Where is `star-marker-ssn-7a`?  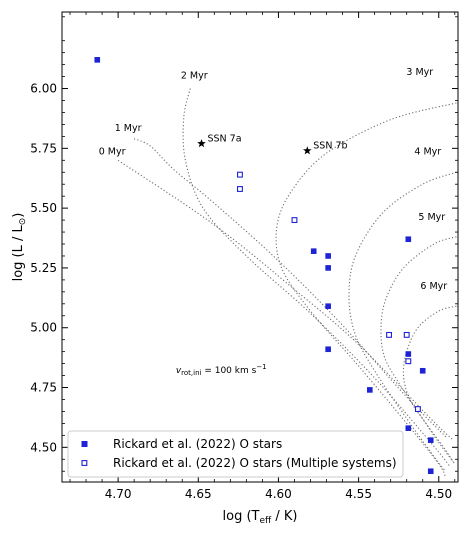
star-marker-ssn-7a is located at coordinates (201, 143).